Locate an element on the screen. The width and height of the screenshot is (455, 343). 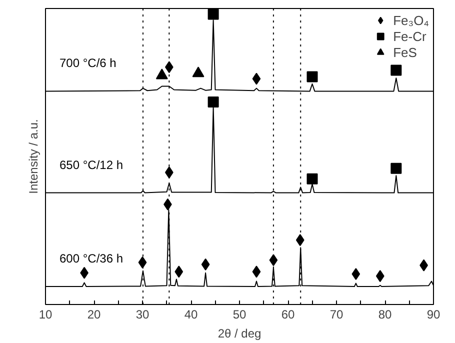
annotation: 600 °C/36 h is located at coordinates (92, 259).